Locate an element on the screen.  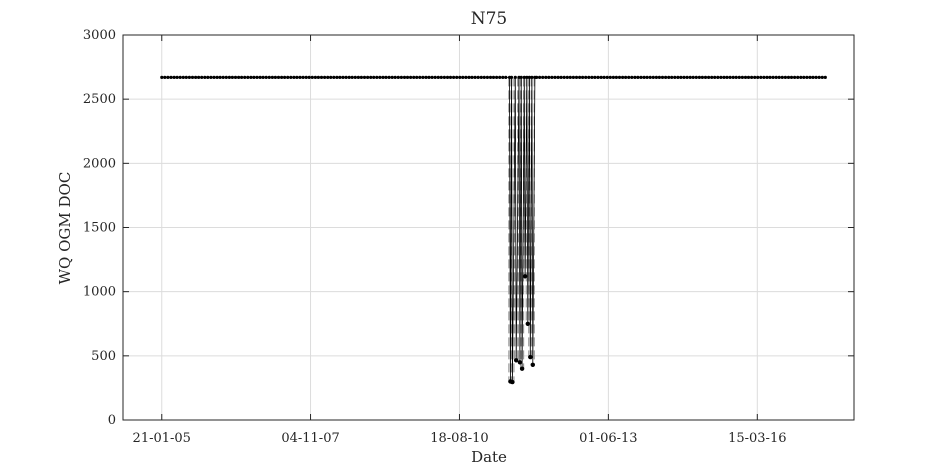
y-axis-label: WQ OGM DOC is located at coordinates (65, 228).